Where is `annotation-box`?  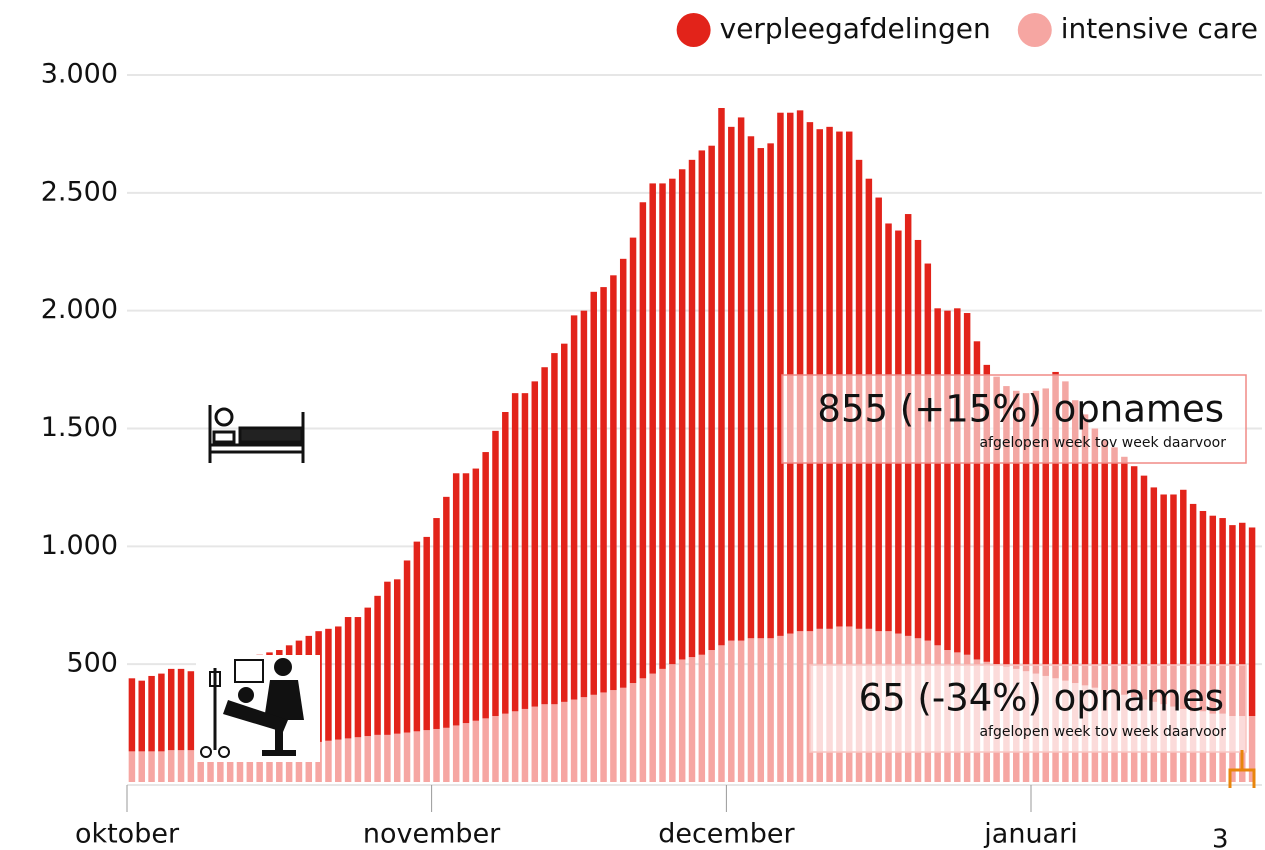
annotation-box is located at coordinates (1014, 419).